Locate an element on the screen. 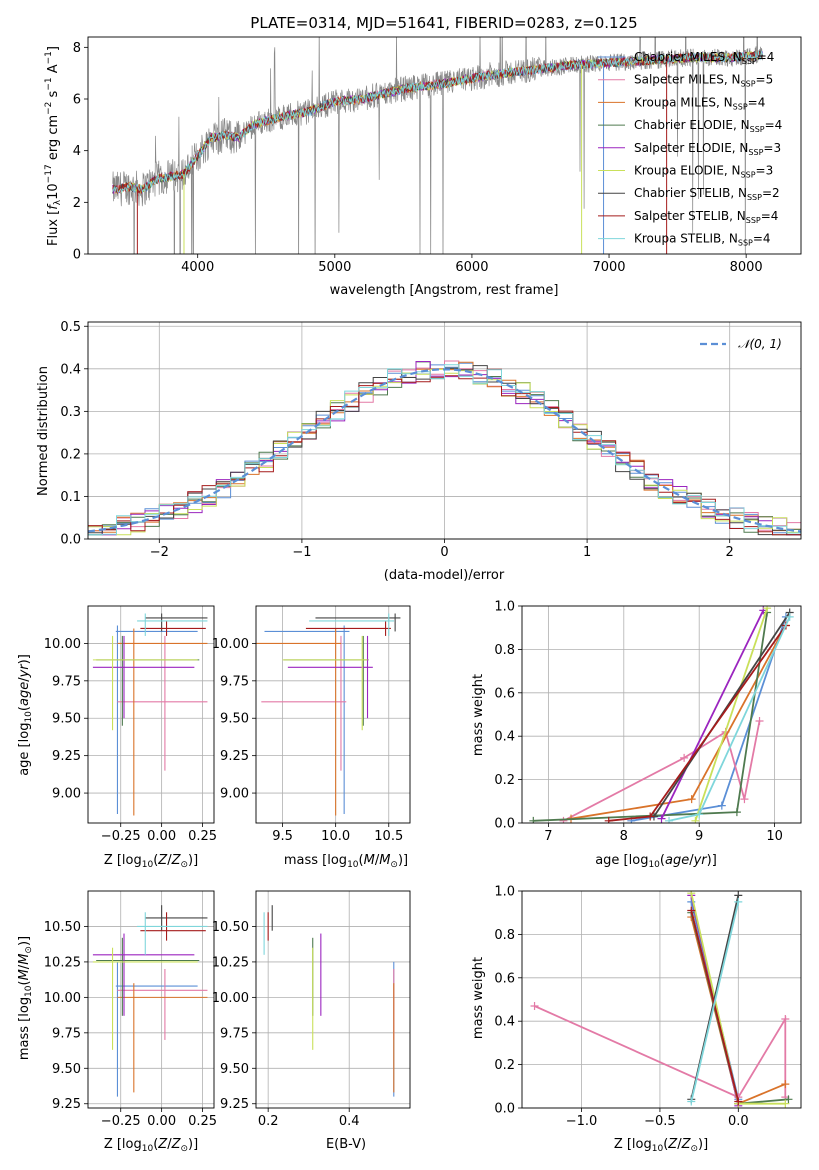  spectrum-ylabel: Flux [fλ10−17 erg cm−2 s−1 A−1] is located at coordinates (53, 146).